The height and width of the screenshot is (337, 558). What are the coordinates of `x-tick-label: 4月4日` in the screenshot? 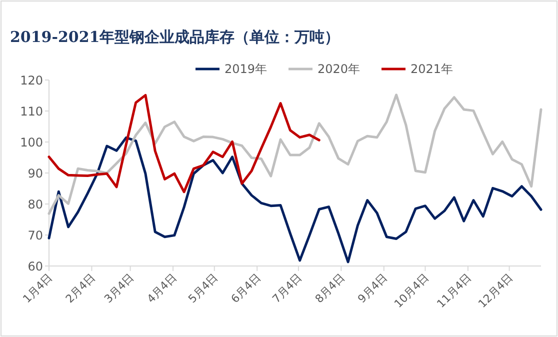 It's located at (162, 288).